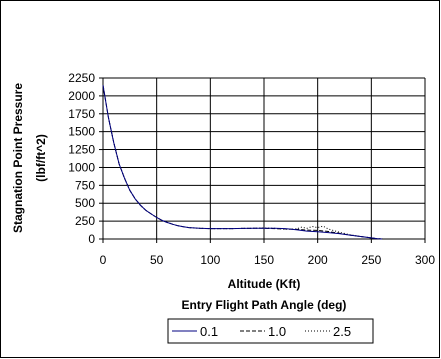 This screenshot has width=441, height=359. Describe the element at coordinates (81, 150) in the screenshot. I see `y-tick-label: 1250` at that location.